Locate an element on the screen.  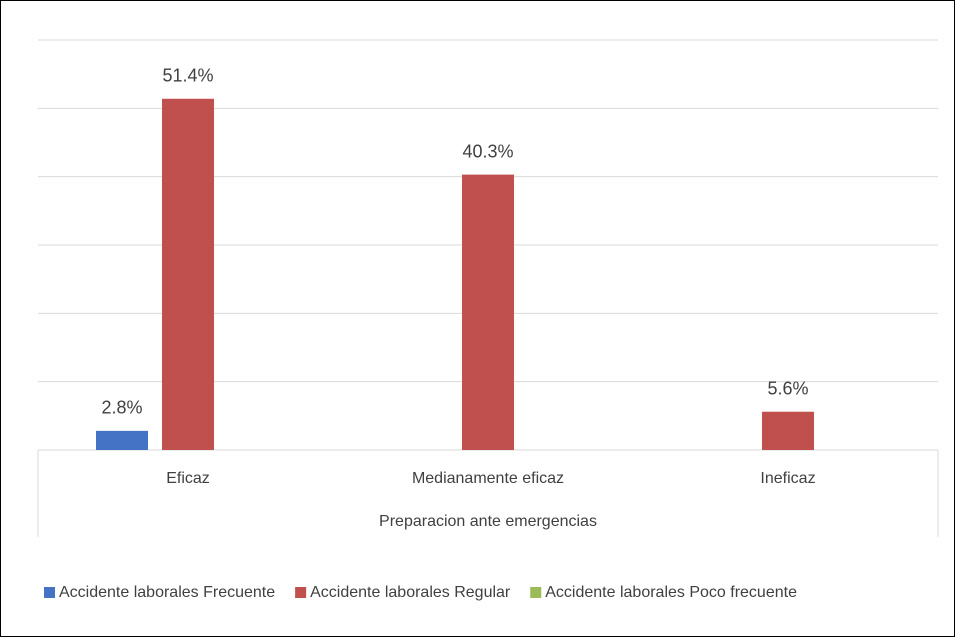
x-tick-label: Eficaz is located at coordinates (188, 478).